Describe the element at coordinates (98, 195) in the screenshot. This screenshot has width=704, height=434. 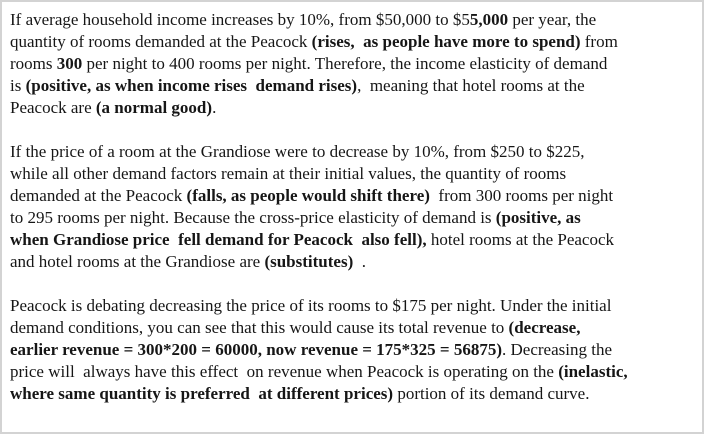
I see `text-run: demanded at the Peacock` at that location.